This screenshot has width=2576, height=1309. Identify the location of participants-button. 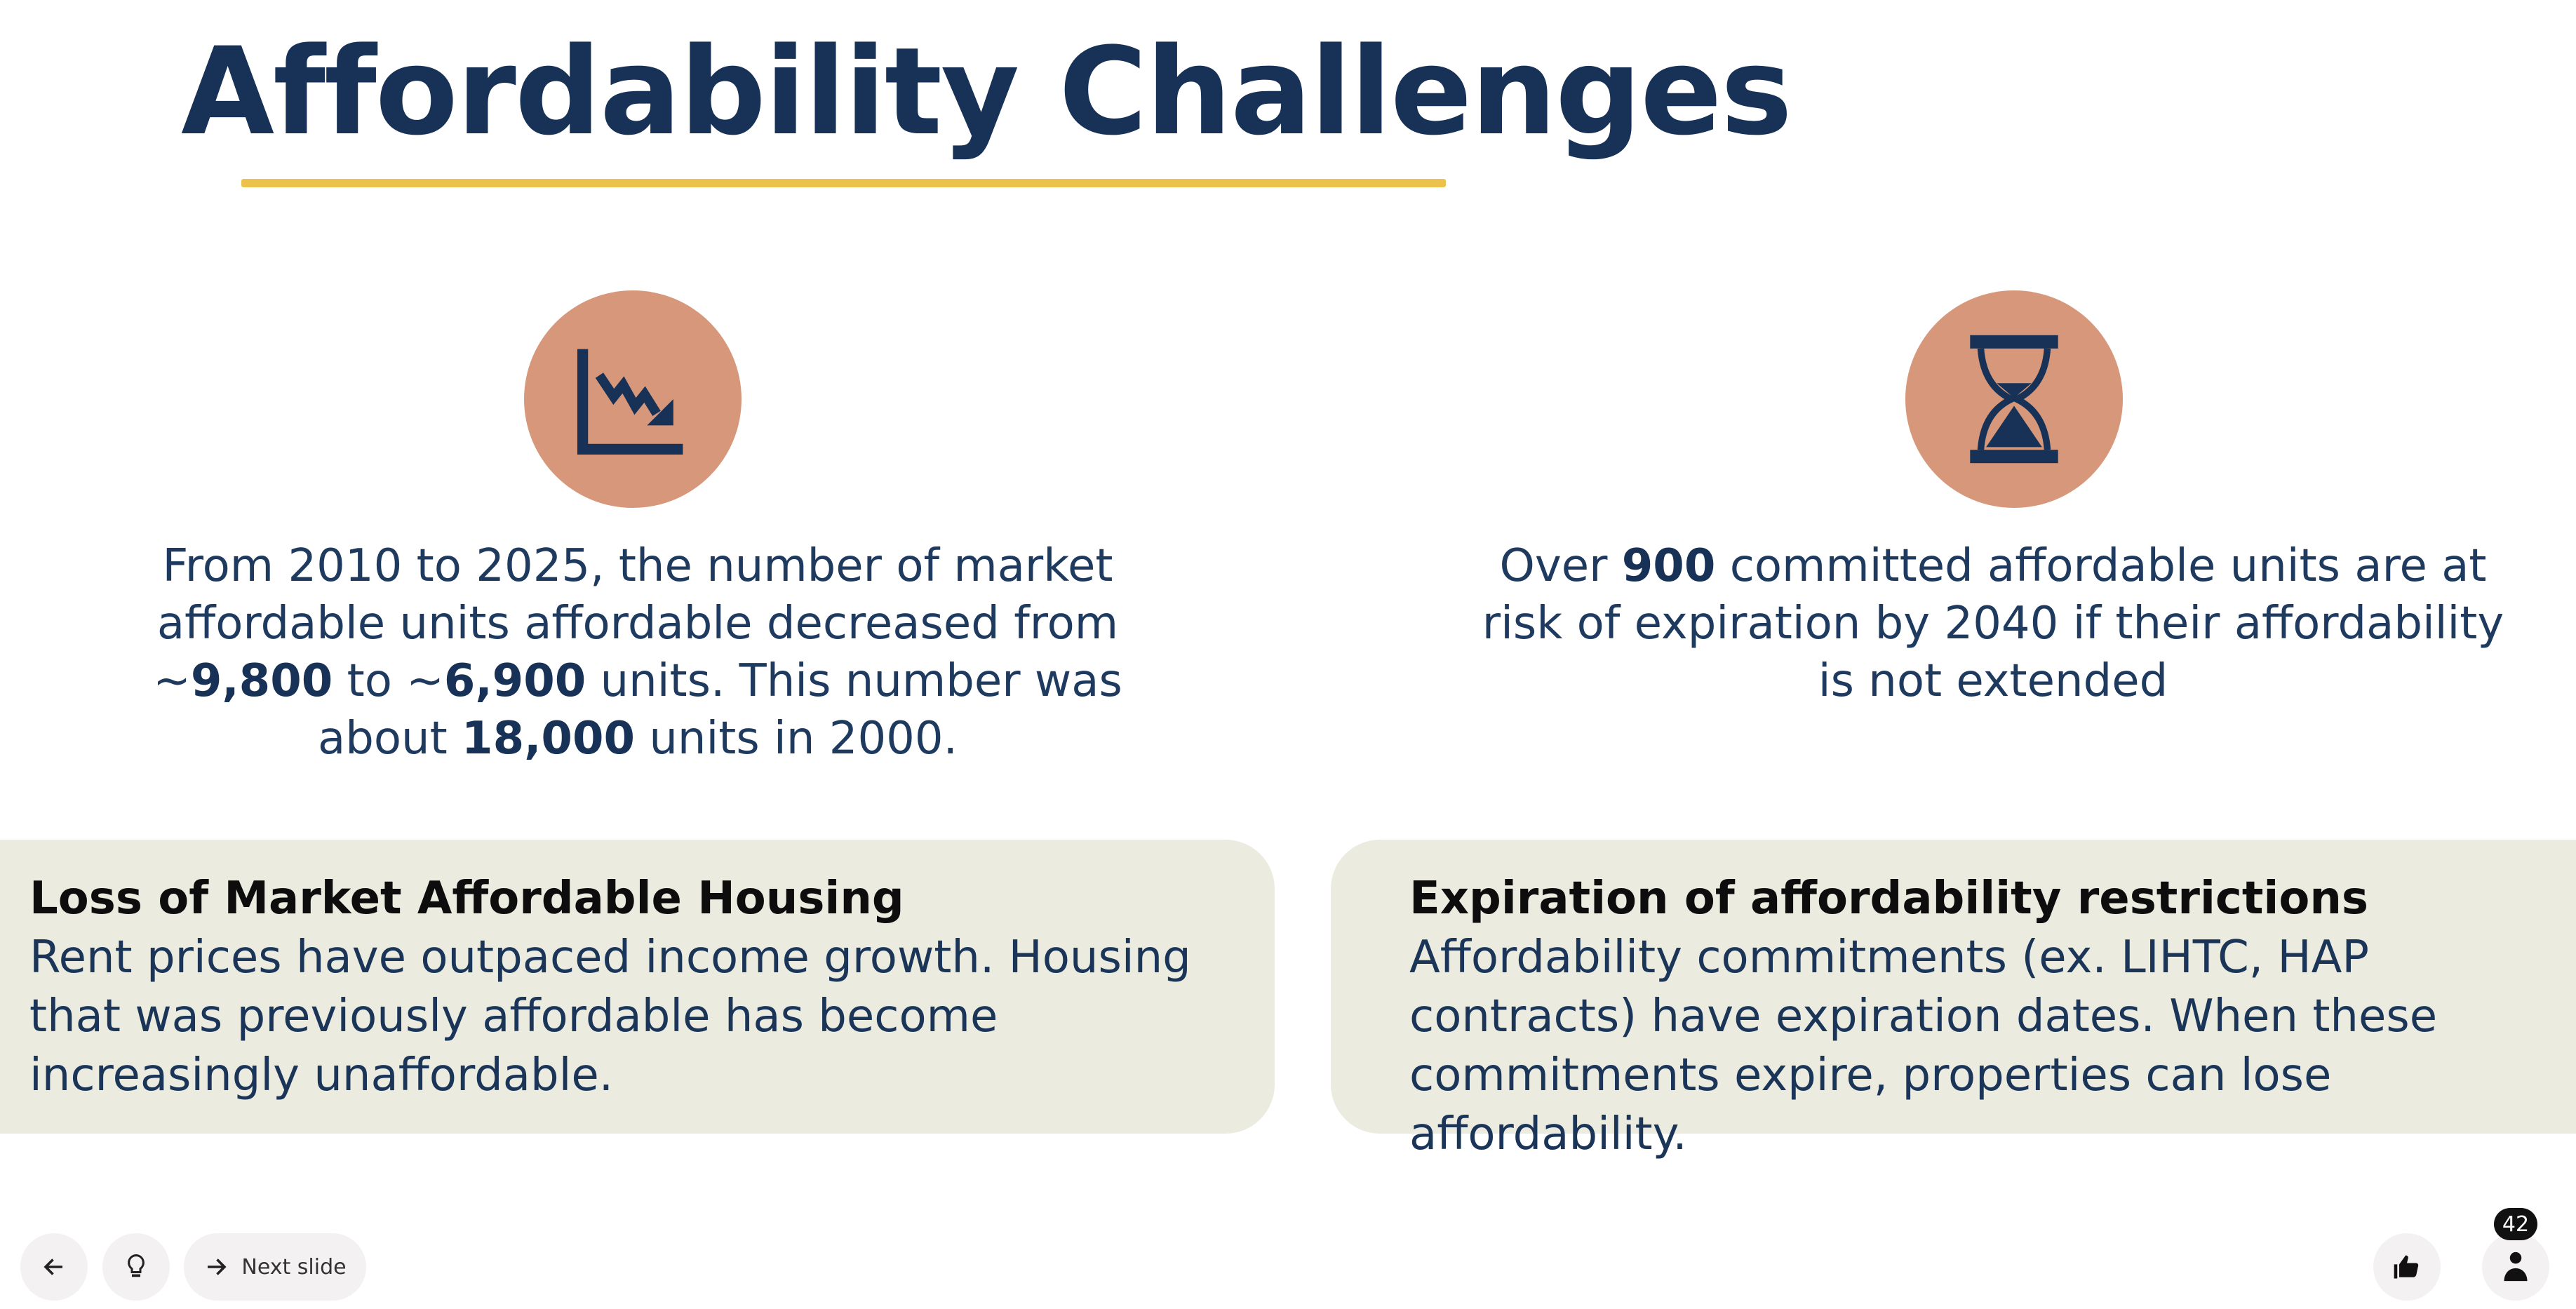
(2515, 1267).